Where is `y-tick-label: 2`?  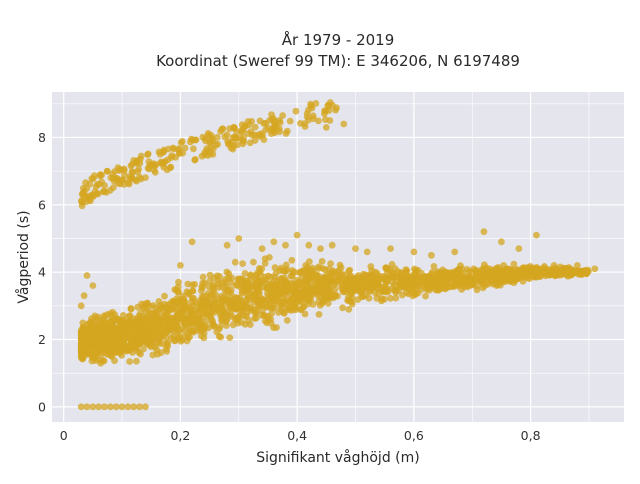
y-tick-label: 2 is located at coordinates (42, 339).